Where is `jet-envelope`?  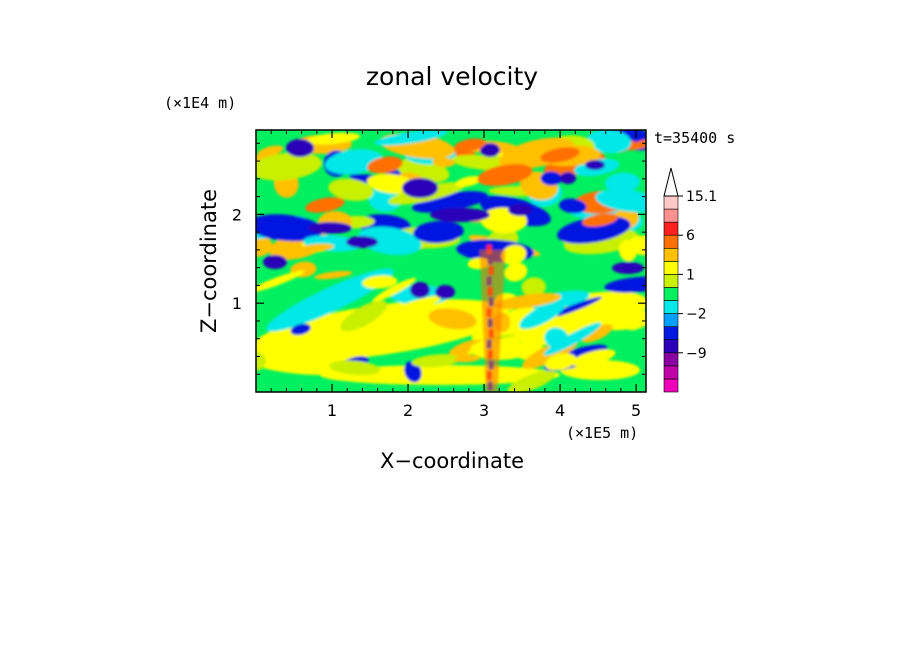
jet-envelope is located at coordinates (492, 321).